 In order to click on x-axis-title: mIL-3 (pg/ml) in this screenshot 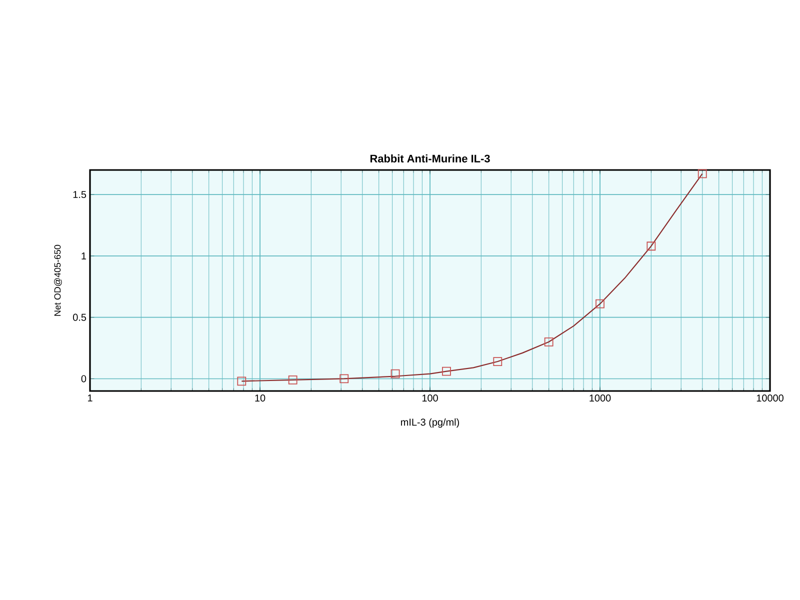, I will do `click(430, 423)`.